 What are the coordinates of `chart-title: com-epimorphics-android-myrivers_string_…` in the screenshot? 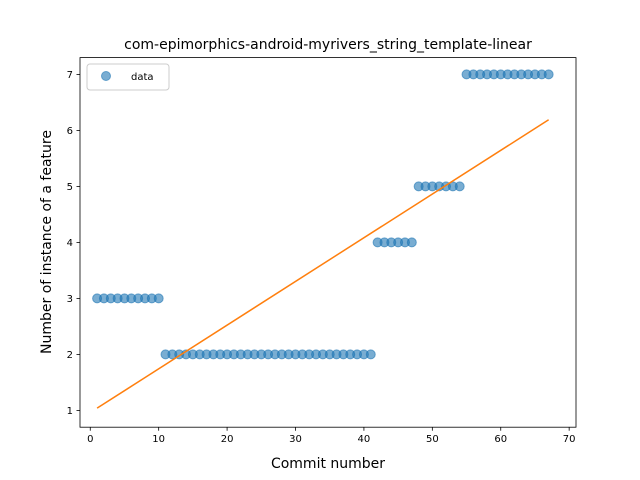 It's located at (328, 45).